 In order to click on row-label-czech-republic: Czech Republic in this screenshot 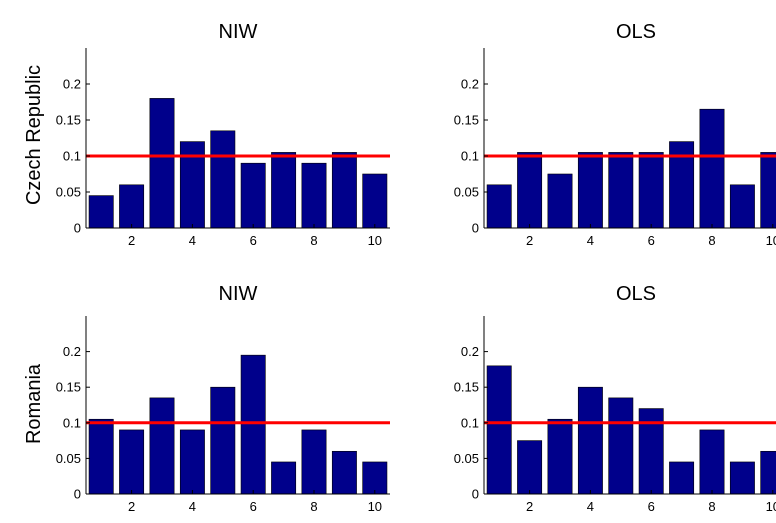, I will do `click(34, 135)`.